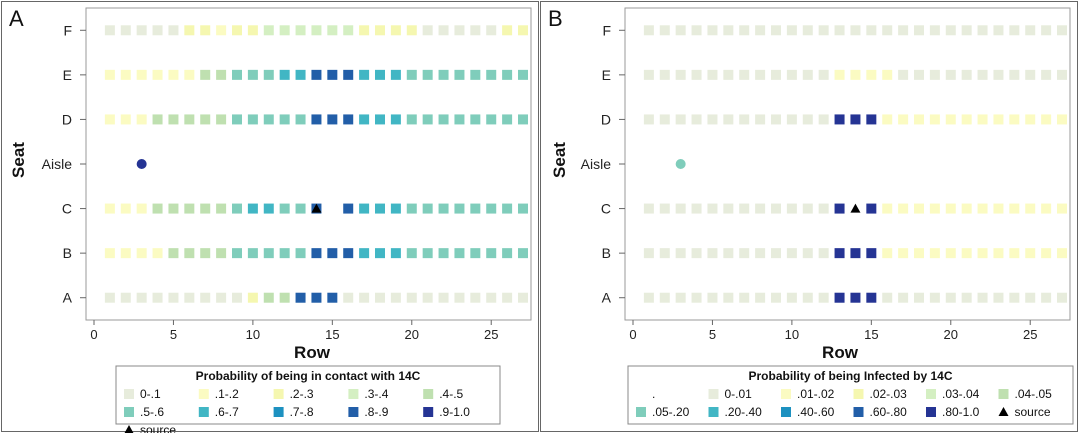  What do you see at coordinates (312, 352) in the screenshot?
I see `panel-a-xlabel: Row` at bounding box center [312, 352].